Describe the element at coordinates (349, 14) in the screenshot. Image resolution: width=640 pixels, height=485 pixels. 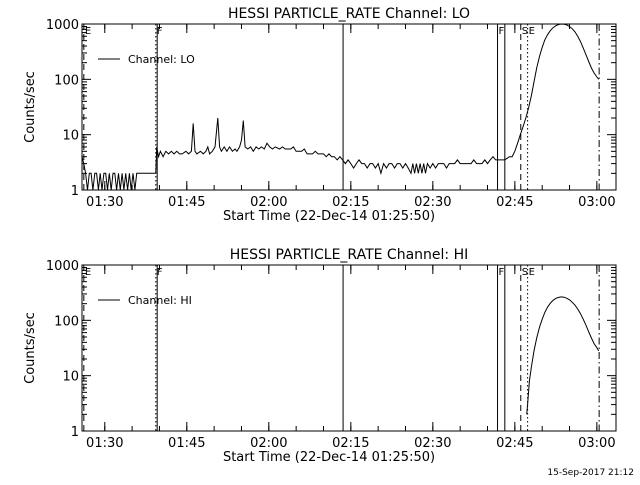
I see `chart-title: HESSI PARTICLE_RATE Channel: LO` at that location.